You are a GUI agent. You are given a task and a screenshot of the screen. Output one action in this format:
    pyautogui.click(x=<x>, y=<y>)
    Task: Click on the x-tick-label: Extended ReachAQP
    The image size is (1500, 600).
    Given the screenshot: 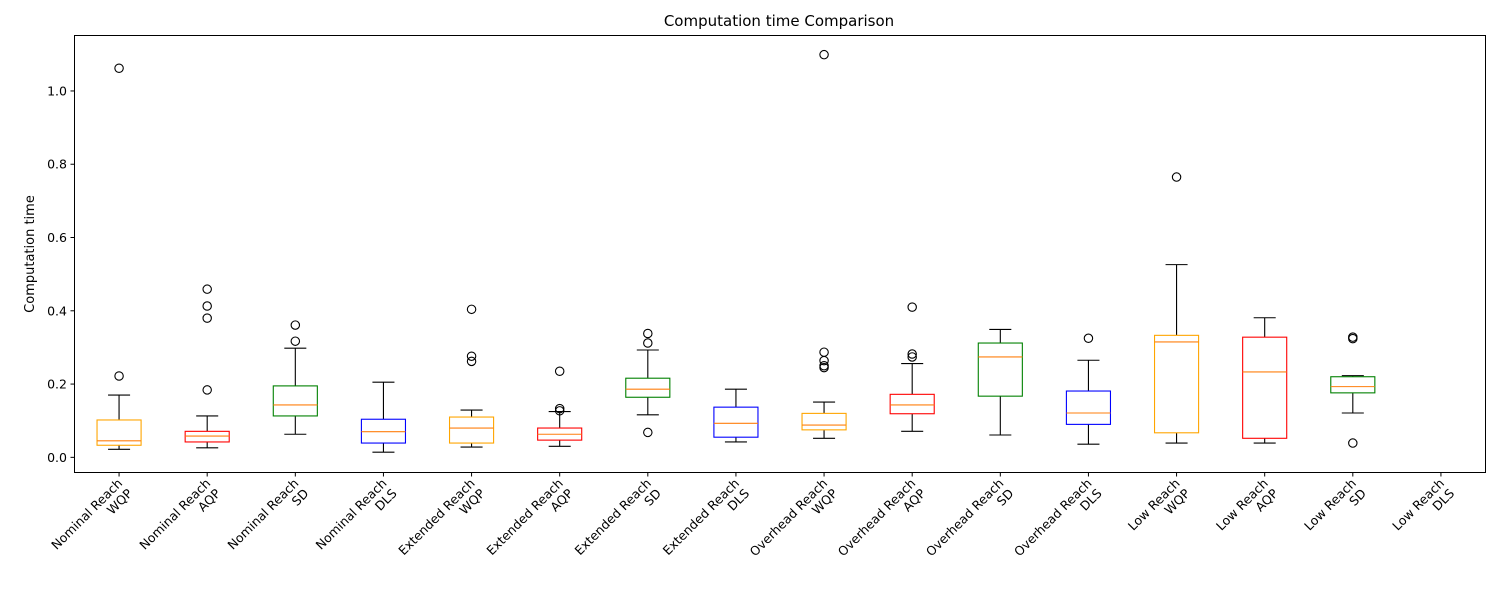 What is the action you would take?
    pyautogui.click(x=529, y=521)
    